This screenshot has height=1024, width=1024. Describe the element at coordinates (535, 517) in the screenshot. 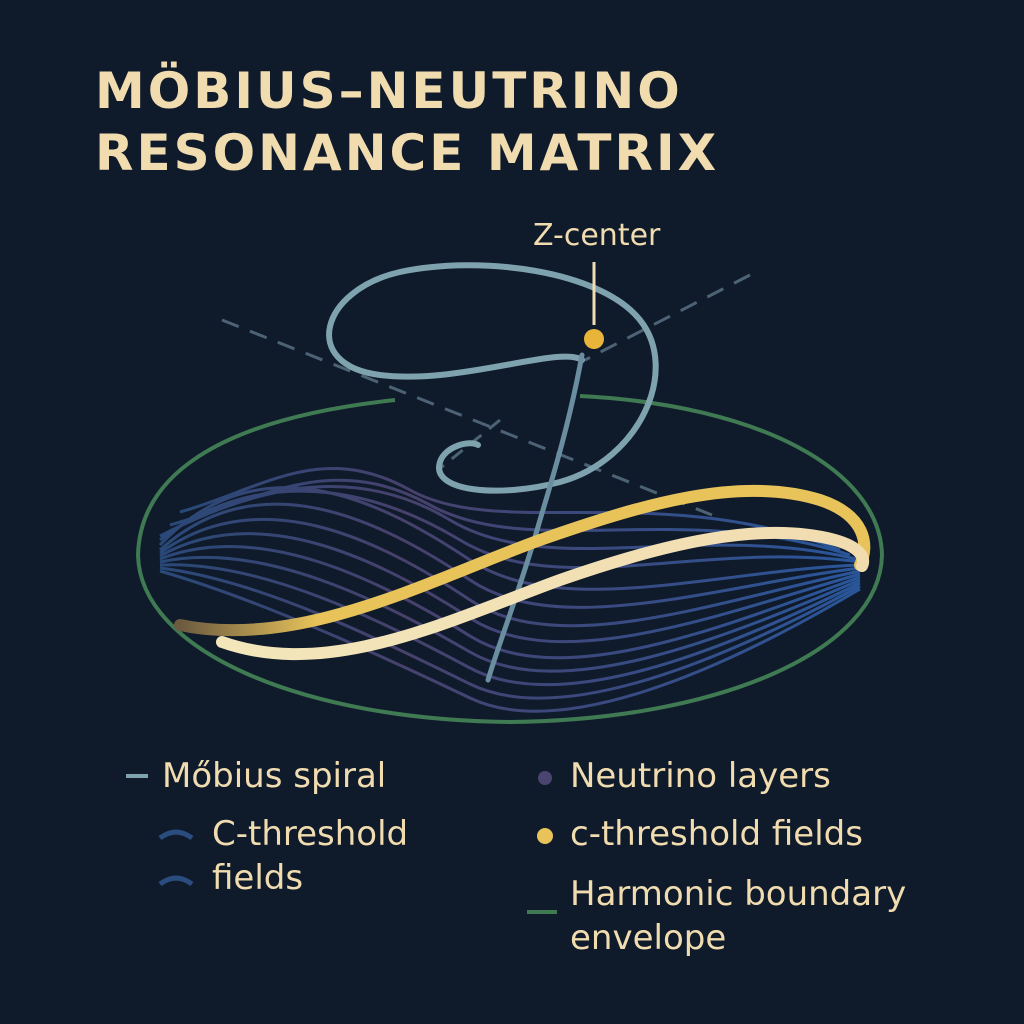

I see `spiral-stem` at that location.